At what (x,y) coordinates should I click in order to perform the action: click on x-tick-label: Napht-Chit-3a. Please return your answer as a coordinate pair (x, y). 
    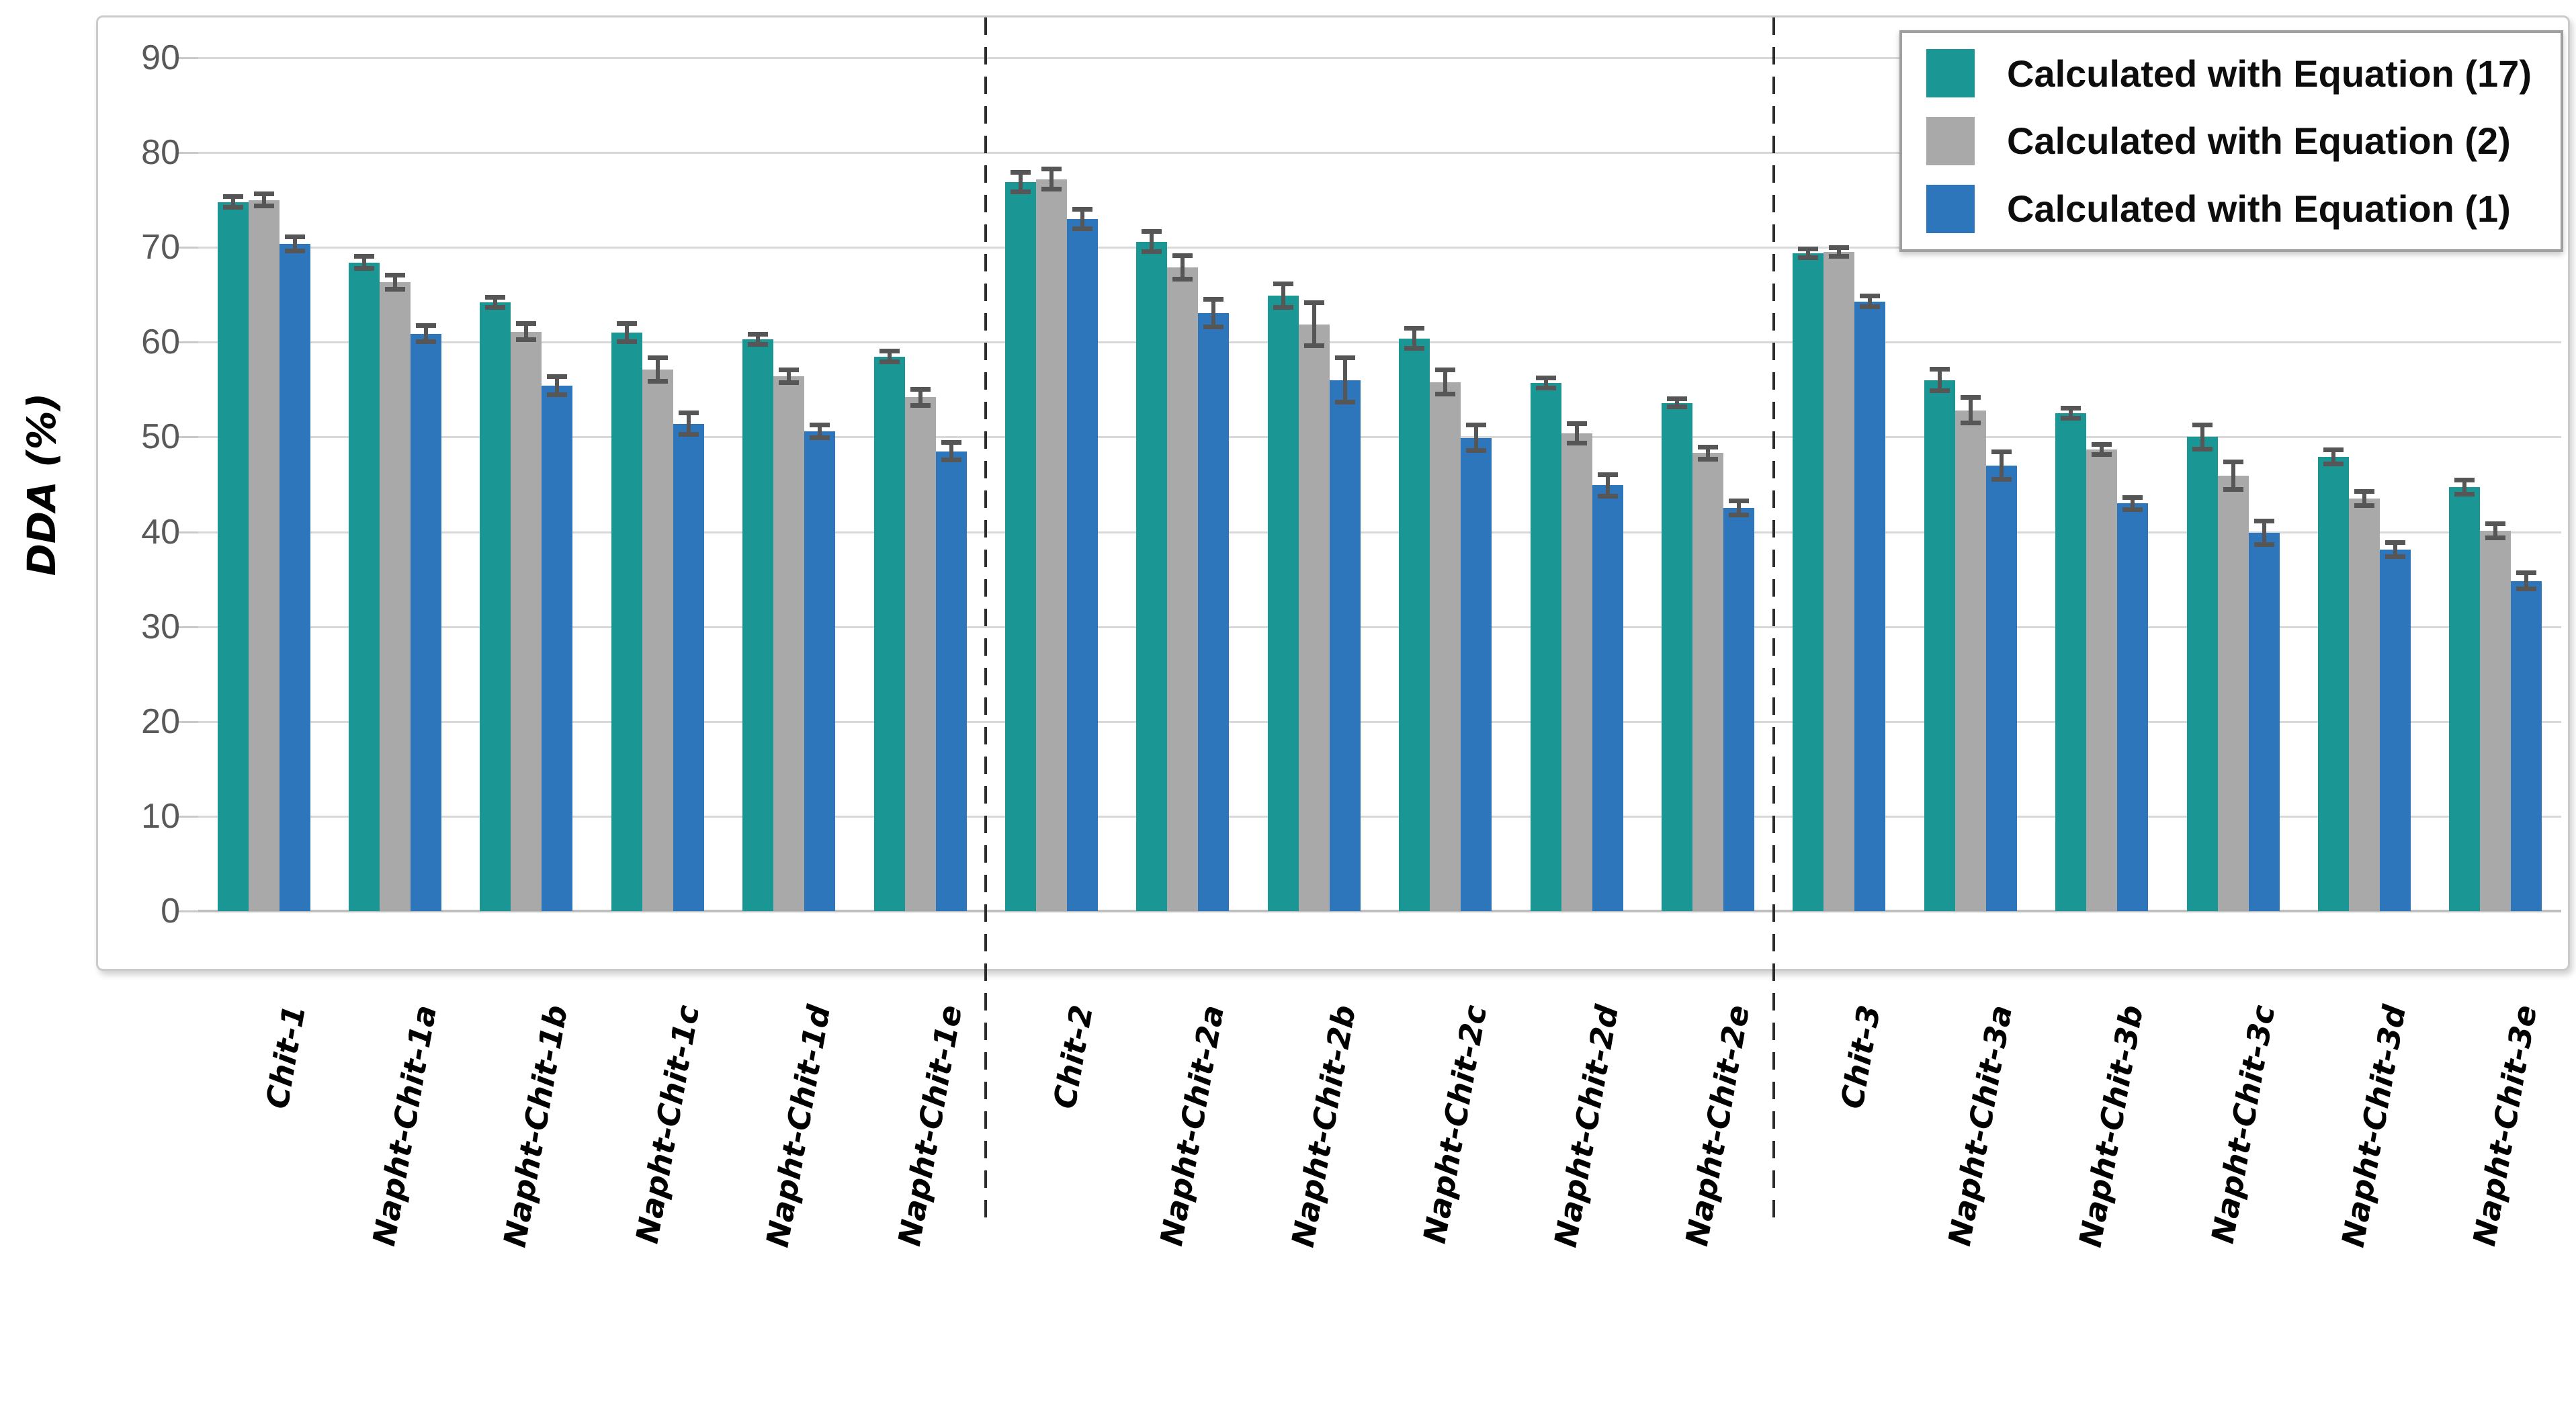
    Looking at the image, I should click on (1979, 1125).